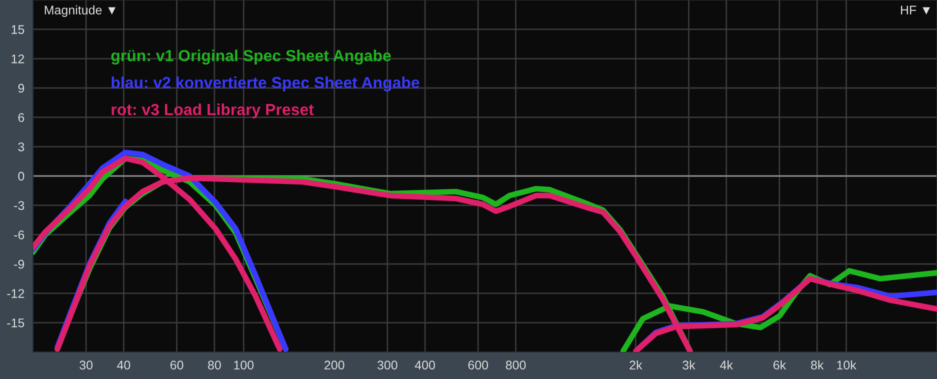  What do you see at coordinates (21, 117) in the screenshot?
I see `y-tick-label: 6` at bounding box center [21, 117].